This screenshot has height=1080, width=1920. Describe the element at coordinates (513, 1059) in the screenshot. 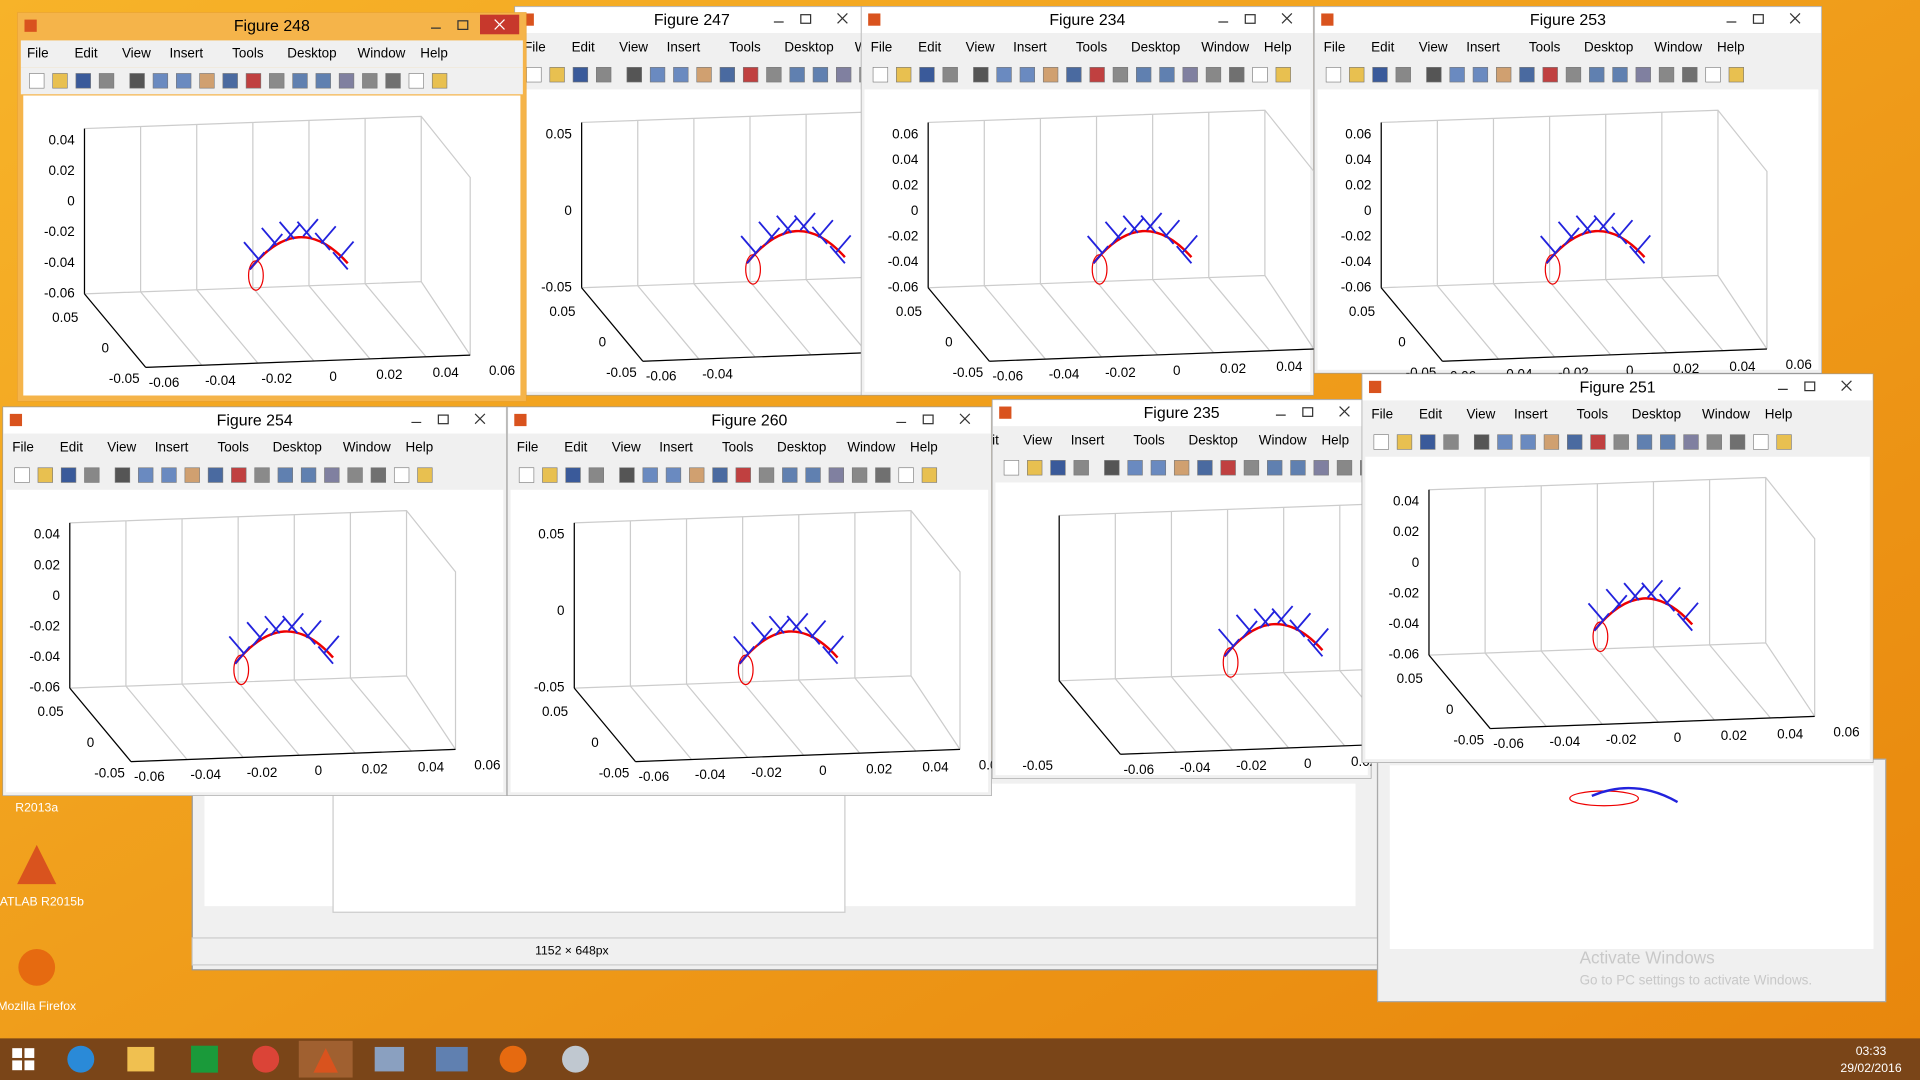

I see `taskbar-firefox` at that location.